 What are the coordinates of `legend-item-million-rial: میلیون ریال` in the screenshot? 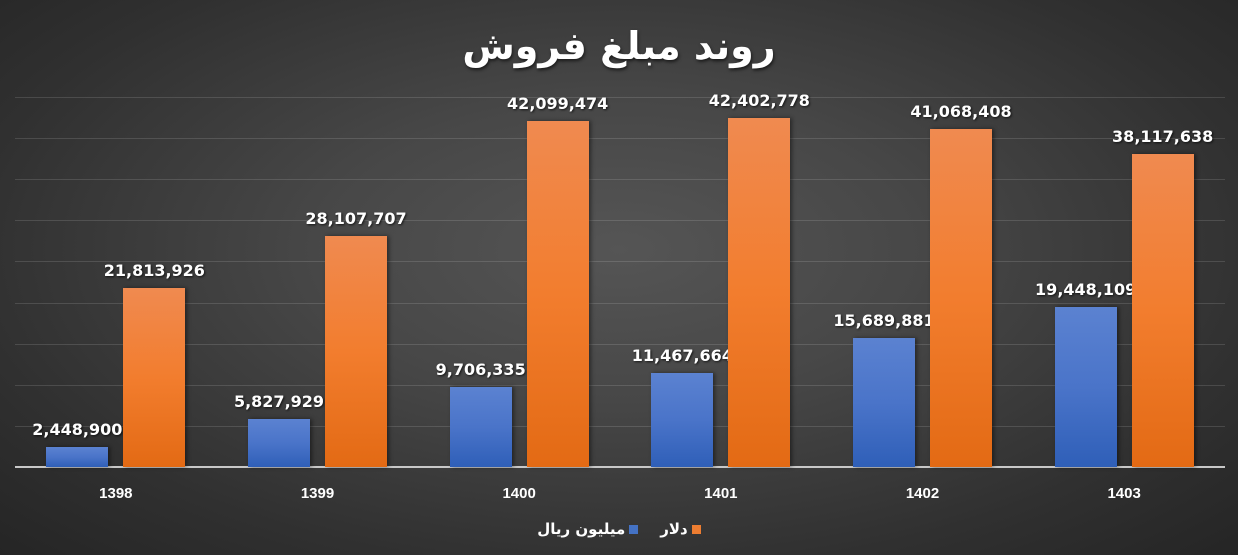 It's located at (588, 529).